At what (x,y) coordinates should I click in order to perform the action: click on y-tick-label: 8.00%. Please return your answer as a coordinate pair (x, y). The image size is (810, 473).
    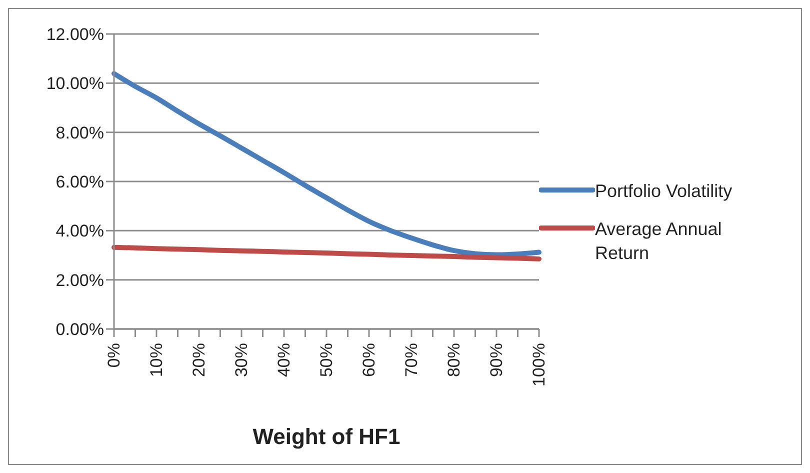
    Looking at the image, I should click on (80, 132).